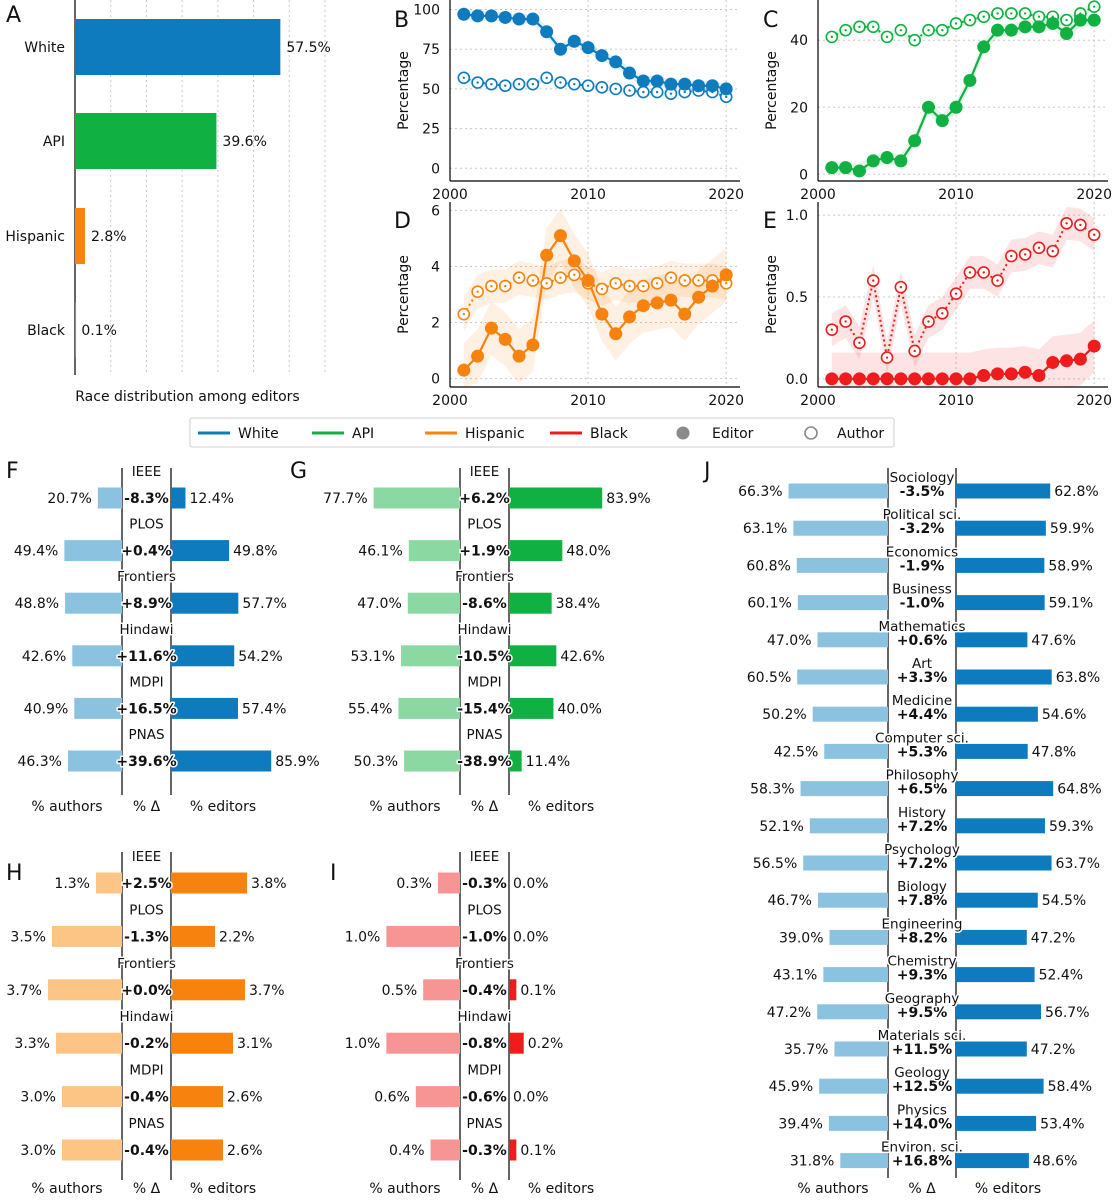 The height and width of the screenshot is (1200, 1113). What do you see at coordinates (38, 1098) in the screenshot?
I see `author-value-label: 3.0%` at bounding box center [38, 1098].